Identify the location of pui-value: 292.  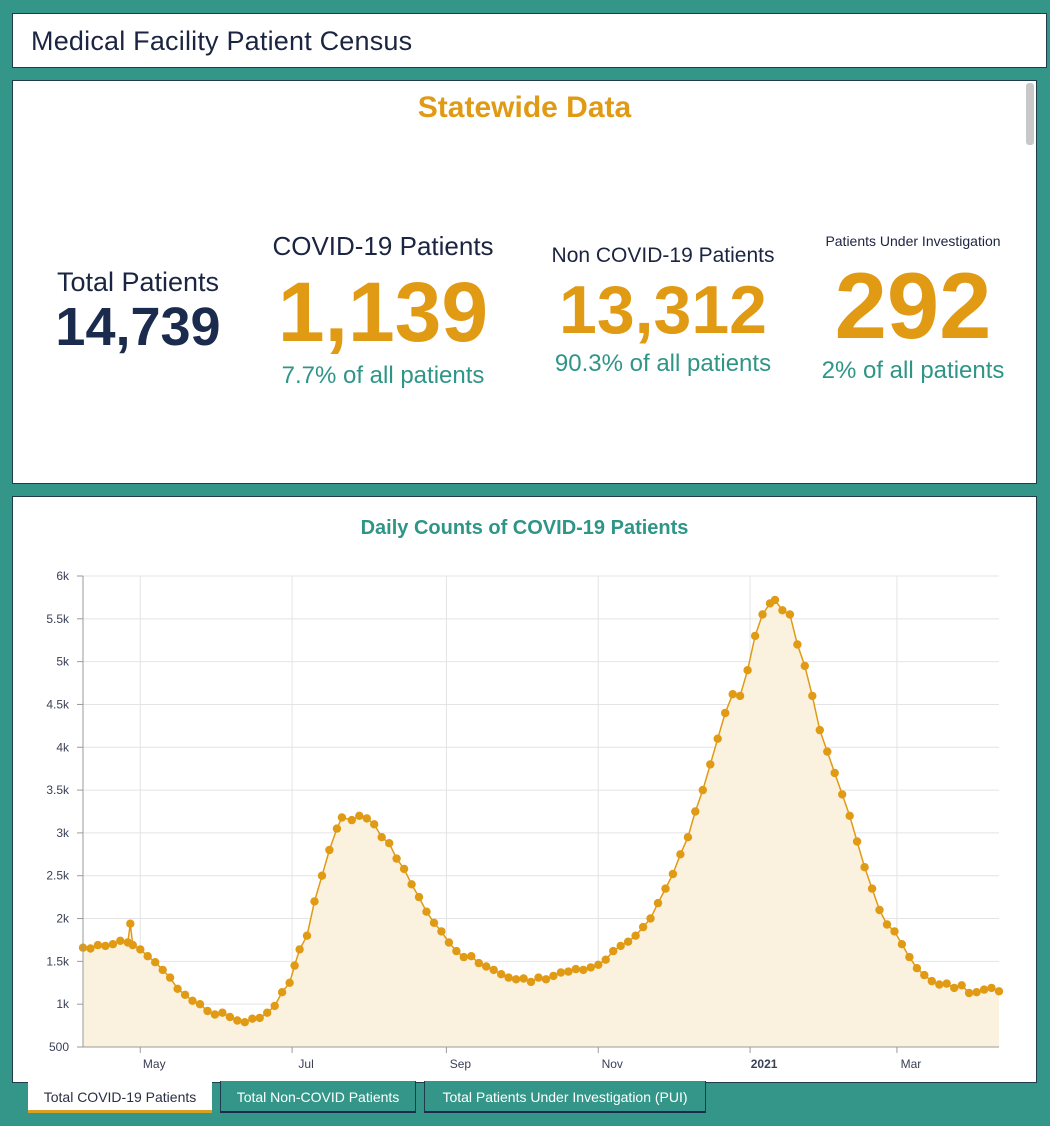
(913, 305).